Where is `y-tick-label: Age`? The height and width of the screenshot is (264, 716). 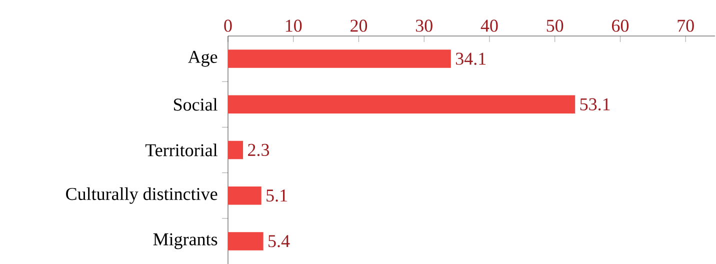
y-tick-label: Age is located at coordinates (203, 58).